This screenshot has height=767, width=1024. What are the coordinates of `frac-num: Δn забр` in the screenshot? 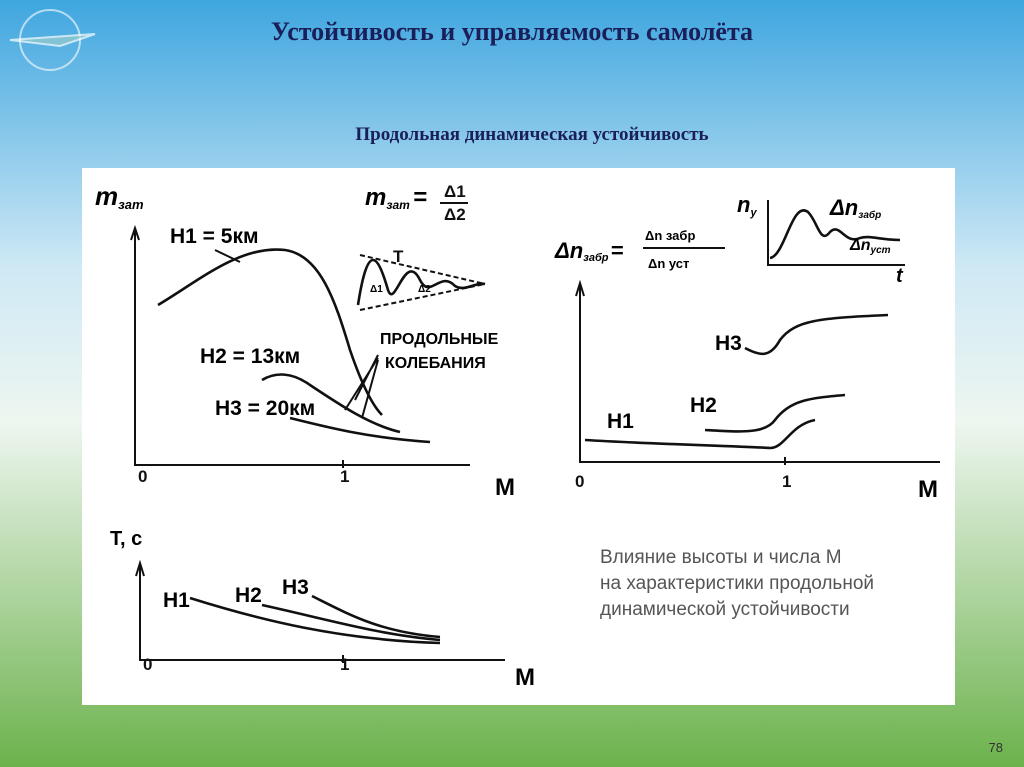 It's located at (670, 235).